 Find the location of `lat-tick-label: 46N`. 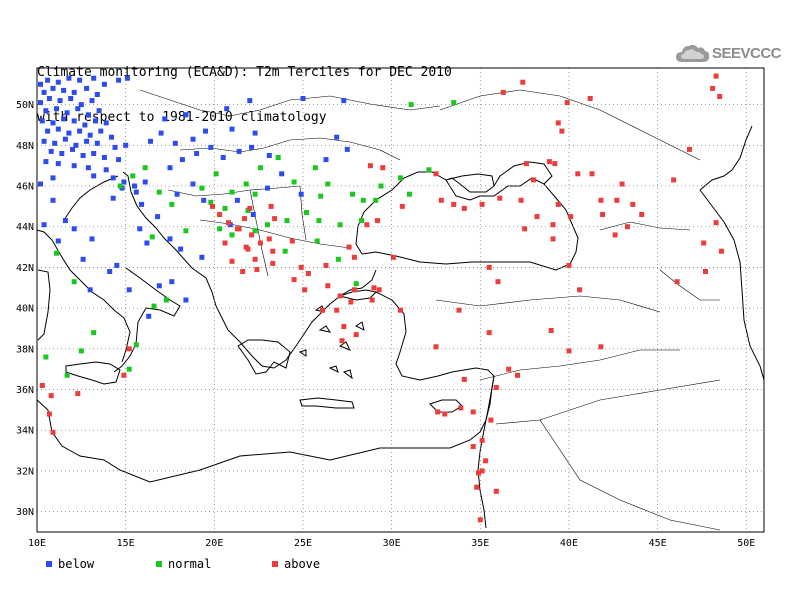

lat-tick-label: 46N is located at coordinates (25, 187).